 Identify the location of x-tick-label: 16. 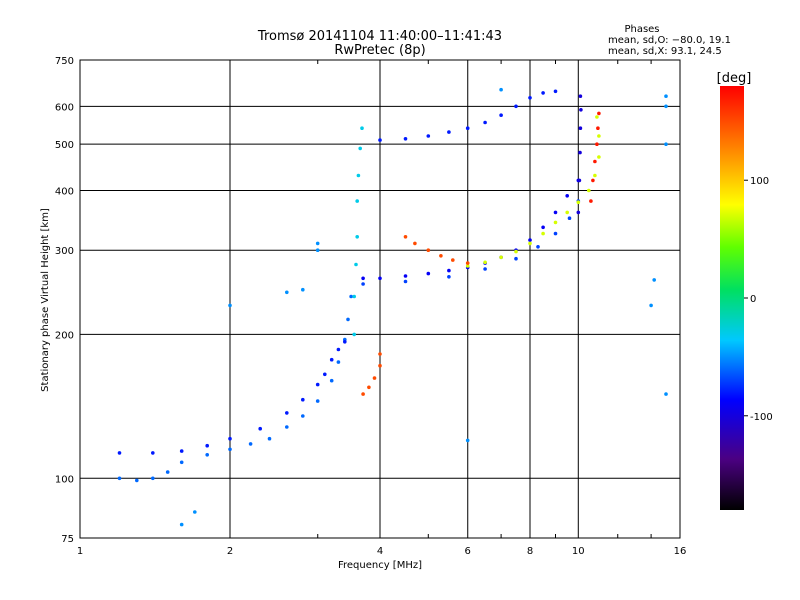
(680, 551).